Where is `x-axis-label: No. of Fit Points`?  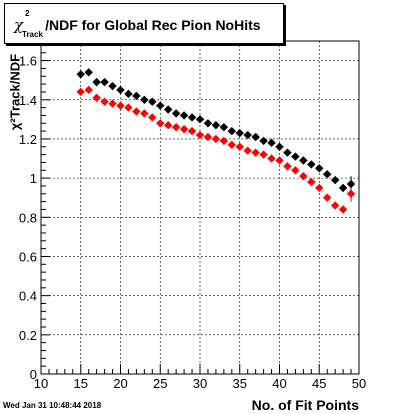 x-axis-label: No. of Fit Points is located at coordinates (306, 405).